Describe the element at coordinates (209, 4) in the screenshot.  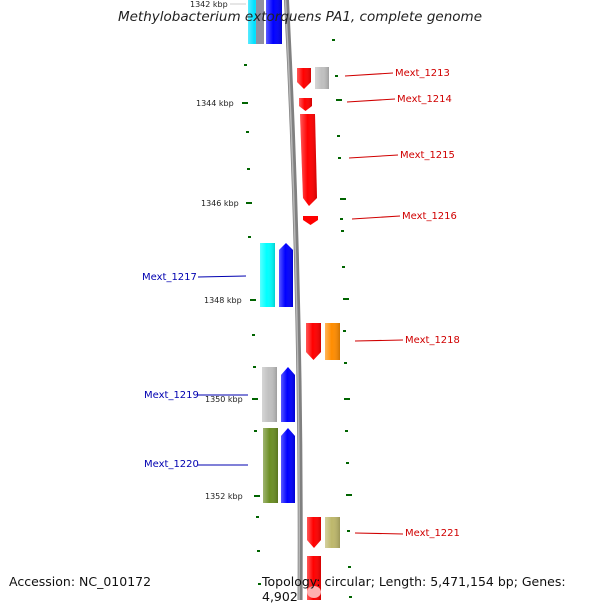
I see `kbp-label: 1342 kbp` at that location.